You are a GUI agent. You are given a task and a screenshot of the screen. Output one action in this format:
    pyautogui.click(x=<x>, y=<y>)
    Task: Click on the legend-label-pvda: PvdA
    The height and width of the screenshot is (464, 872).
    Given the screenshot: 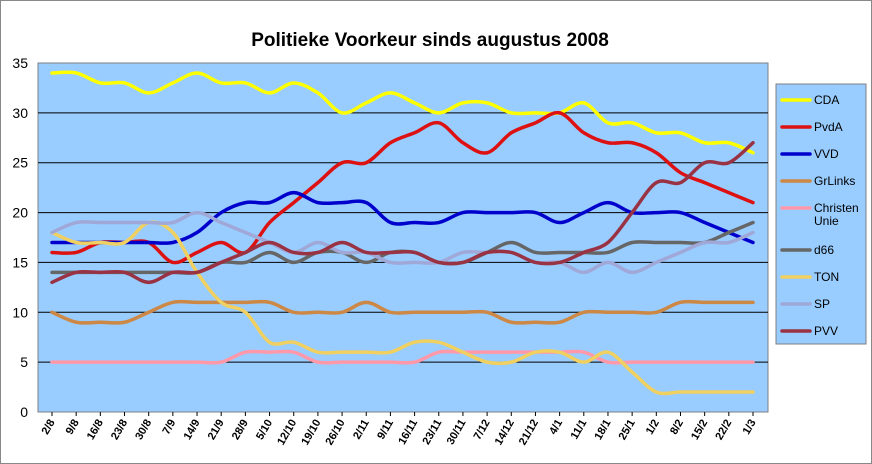 What is the action you would take?
    pyautogui.click(x=828, y=127)
    